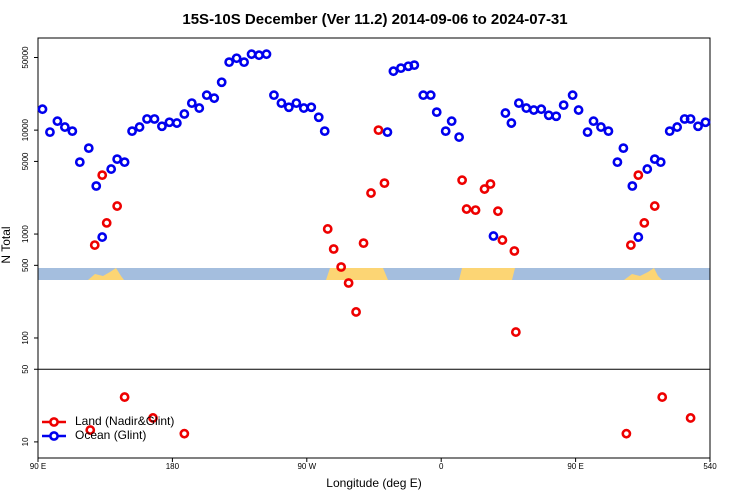 This screenshot has width=750, height=500. I want to click on x-tick-label: 0, so click(441, 466).